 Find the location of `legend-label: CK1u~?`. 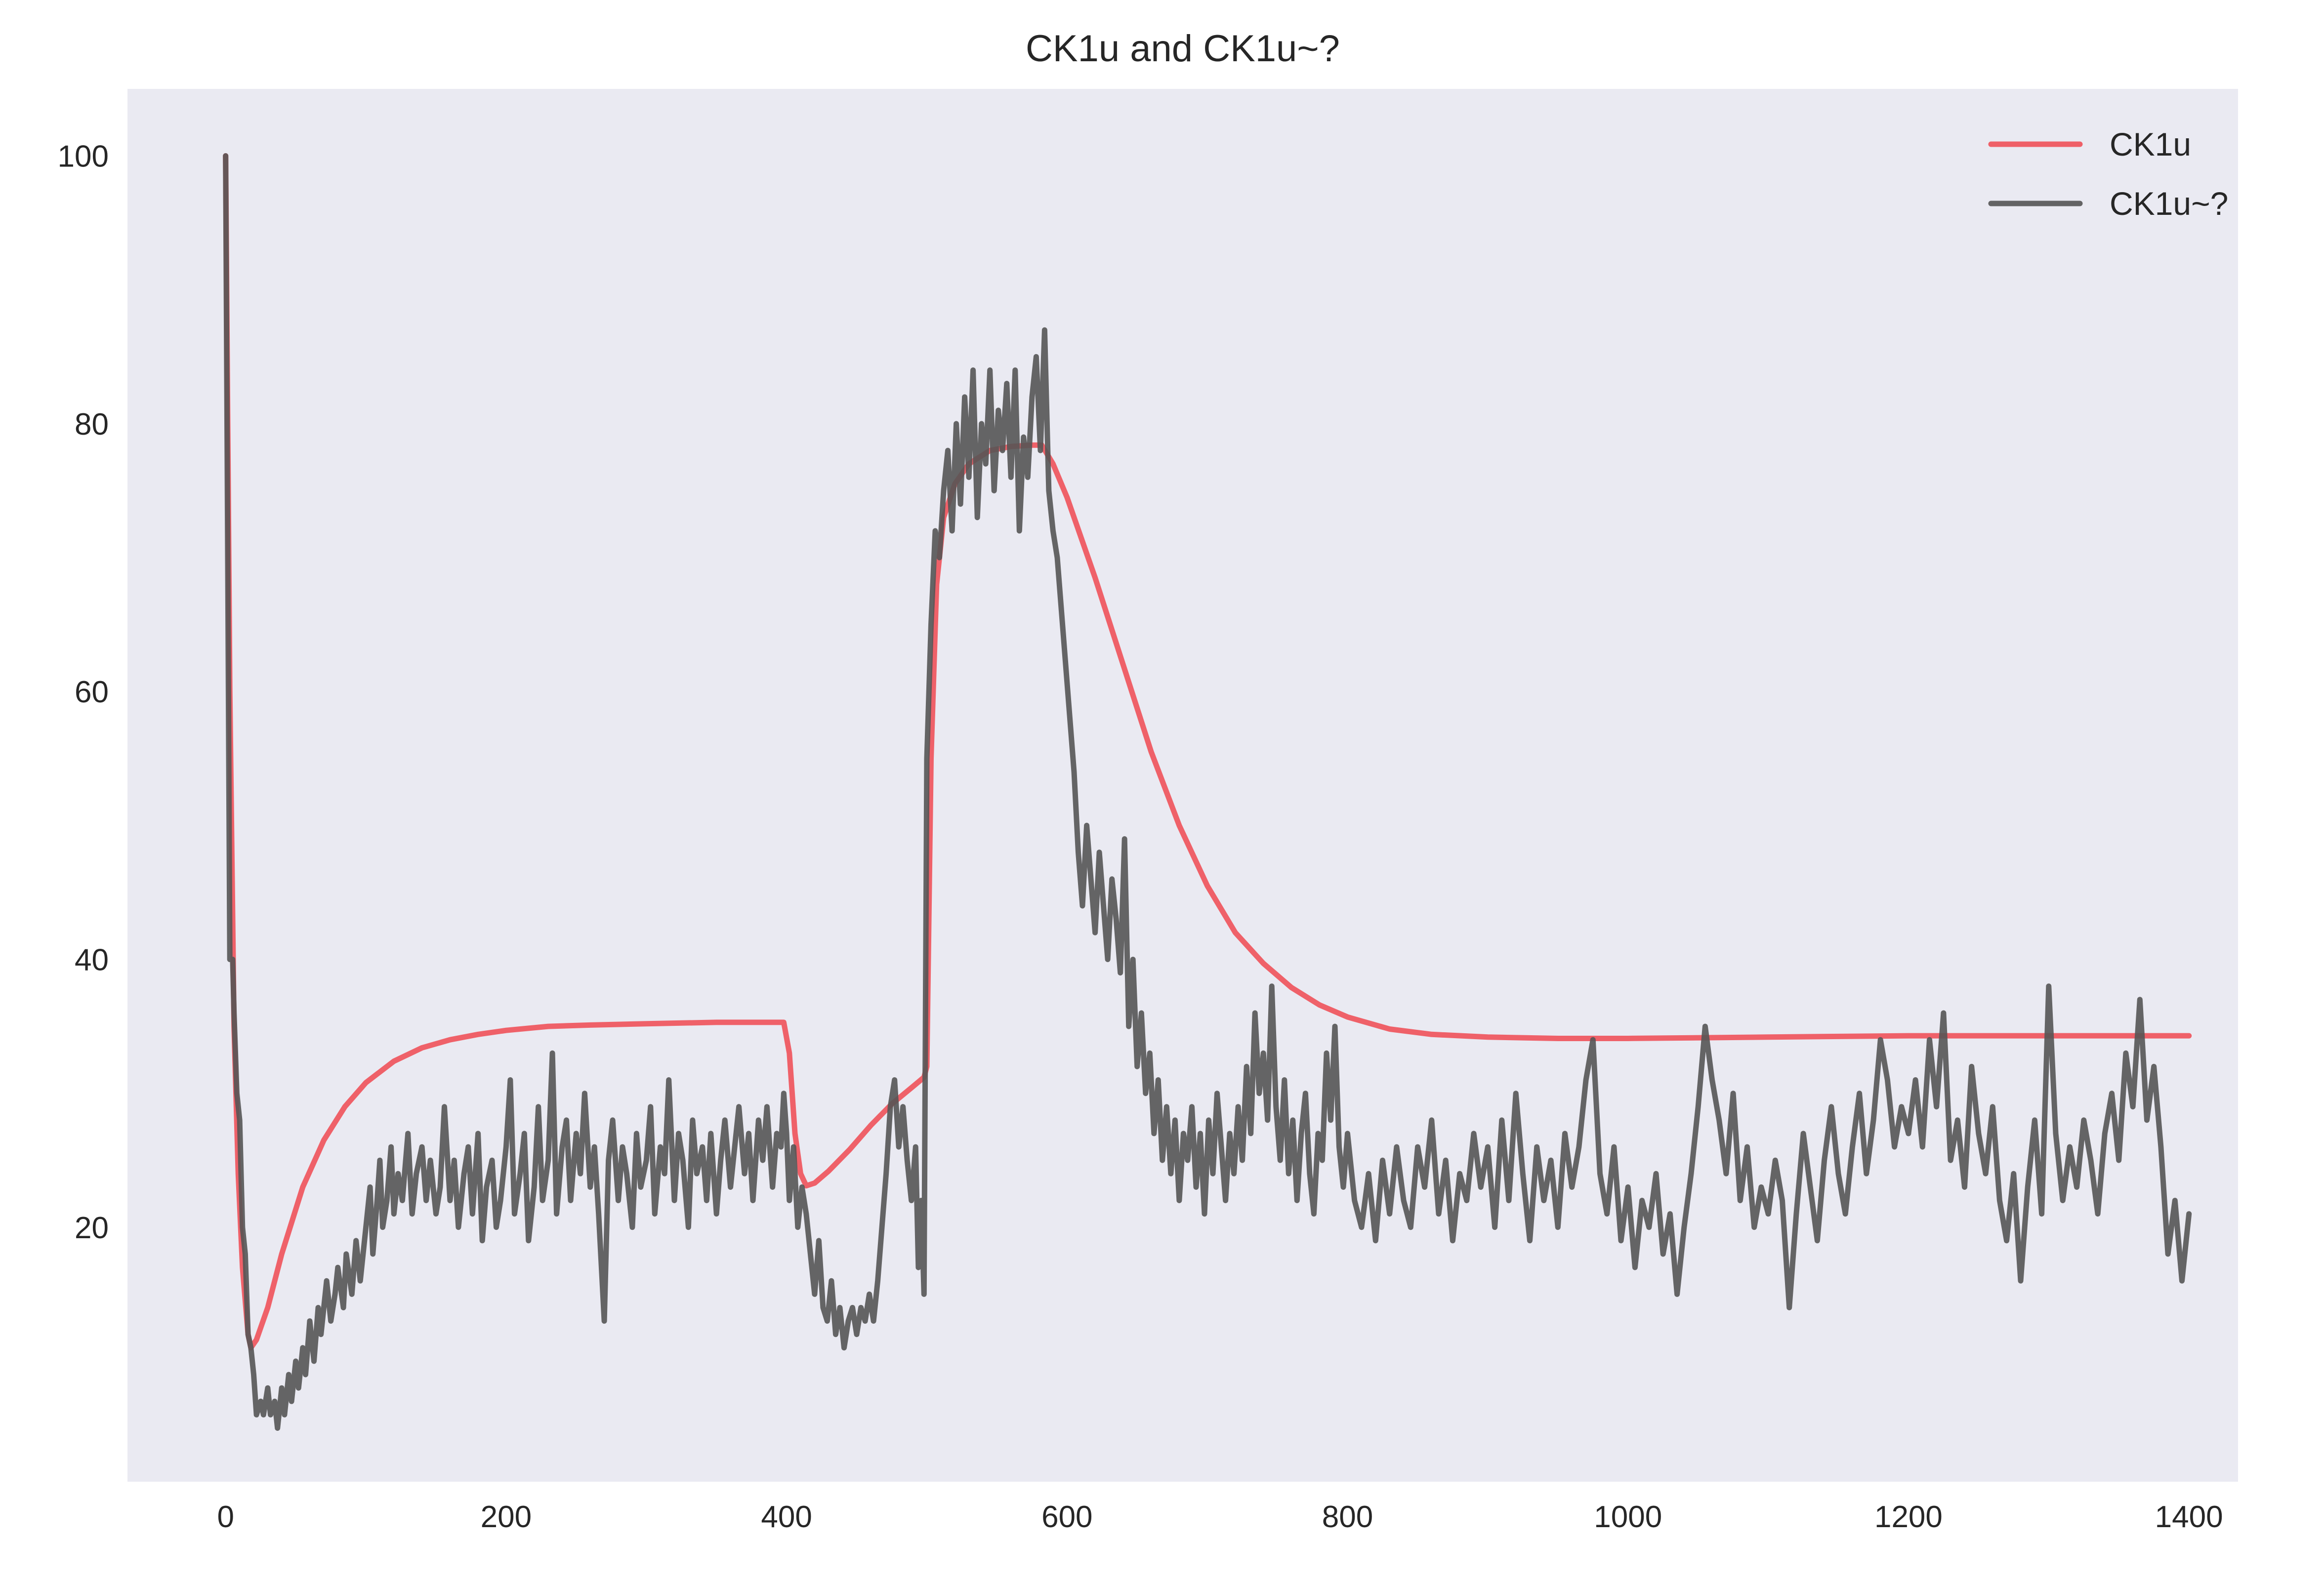

legend-label: CK1u~? is located at coordinates (2169, 203).